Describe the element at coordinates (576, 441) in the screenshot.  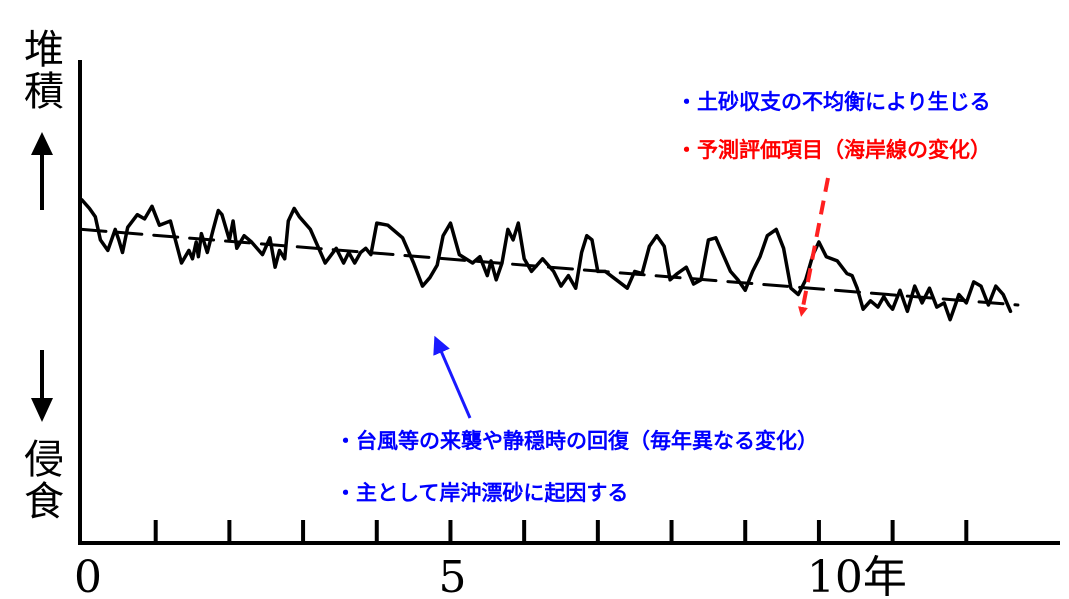
I see `note-typhoon-recovery: ・台風等の来襲や静穏時の回復（毎年異なる変化）` at that location.